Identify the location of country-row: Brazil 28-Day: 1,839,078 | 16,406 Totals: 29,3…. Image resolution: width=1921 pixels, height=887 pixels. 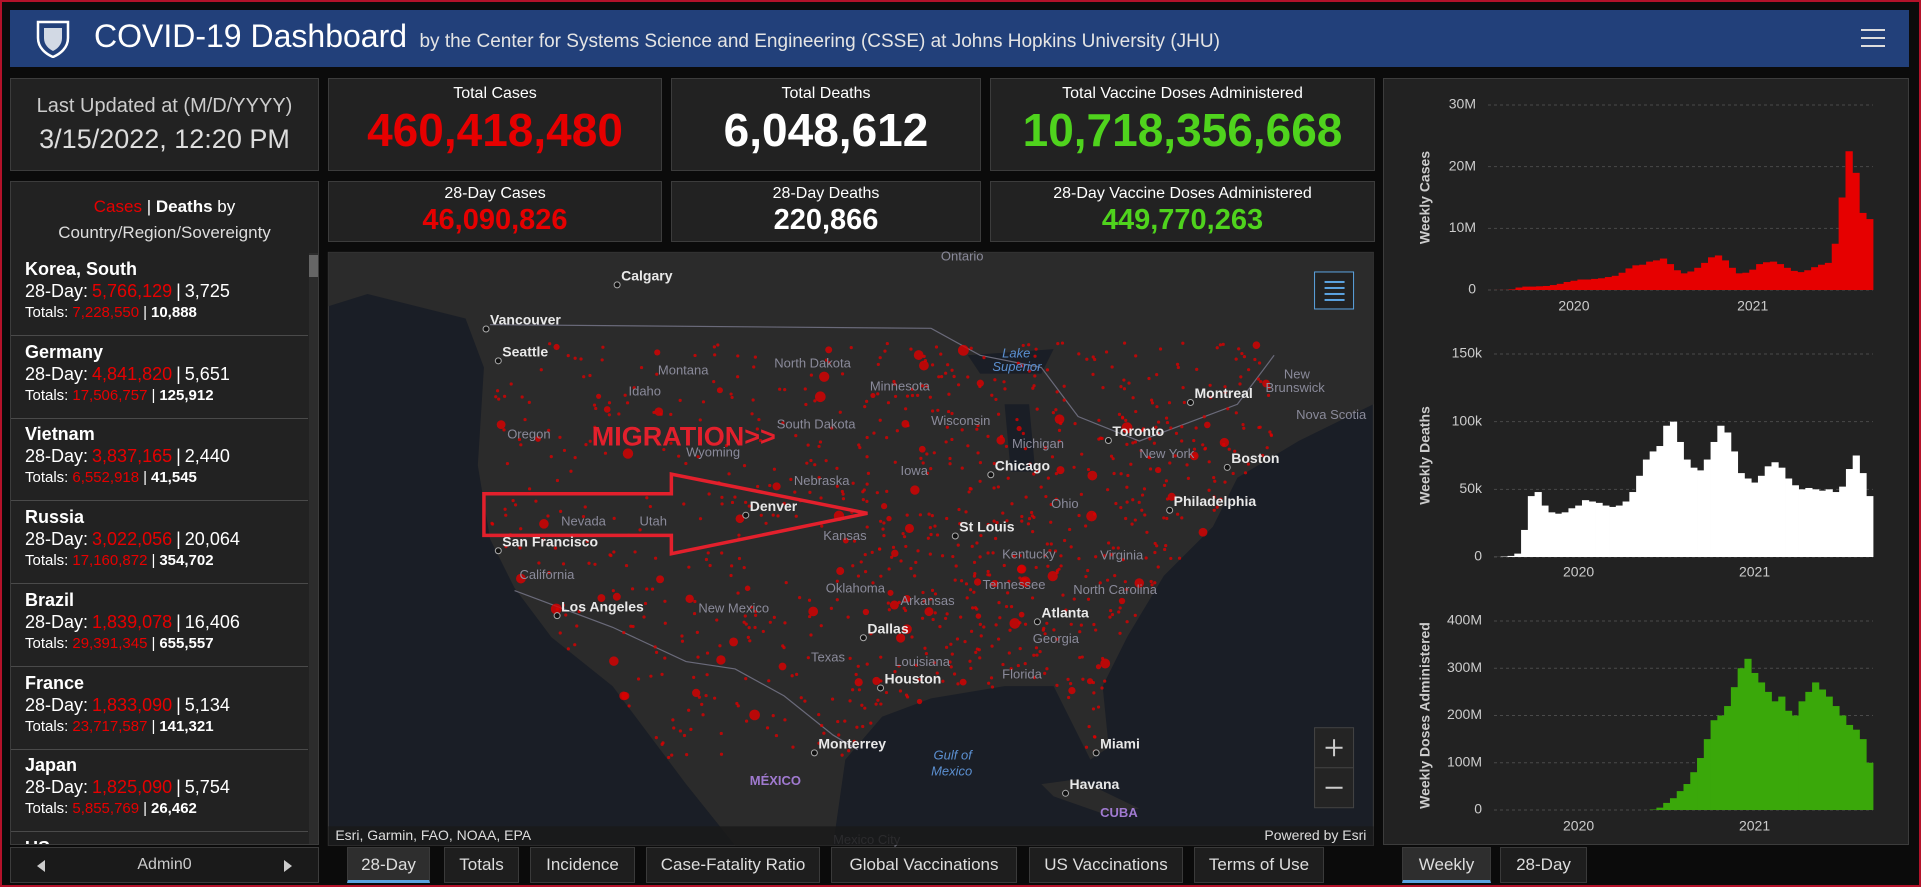
(159, 625).